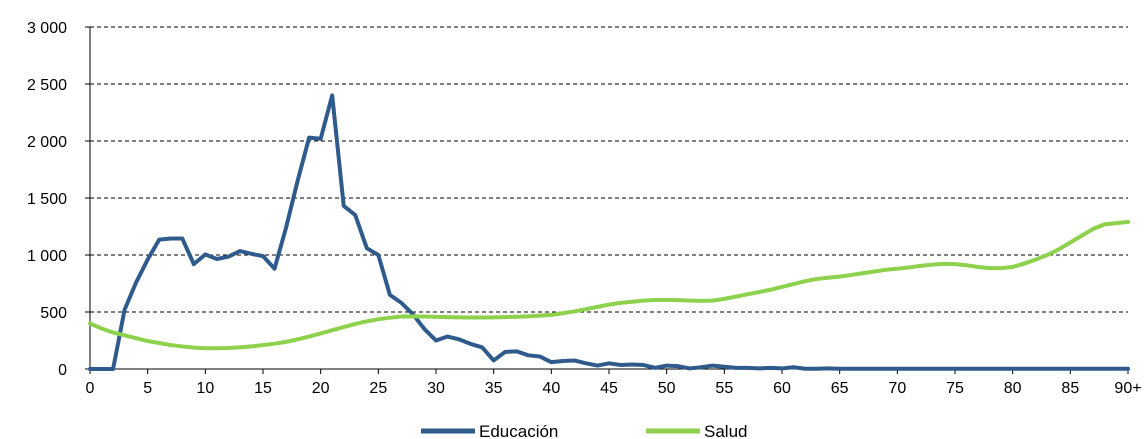 The width and height of the screenshot is (1145, 439). I want to click on x-tick-label: 5, so click(147, 388).